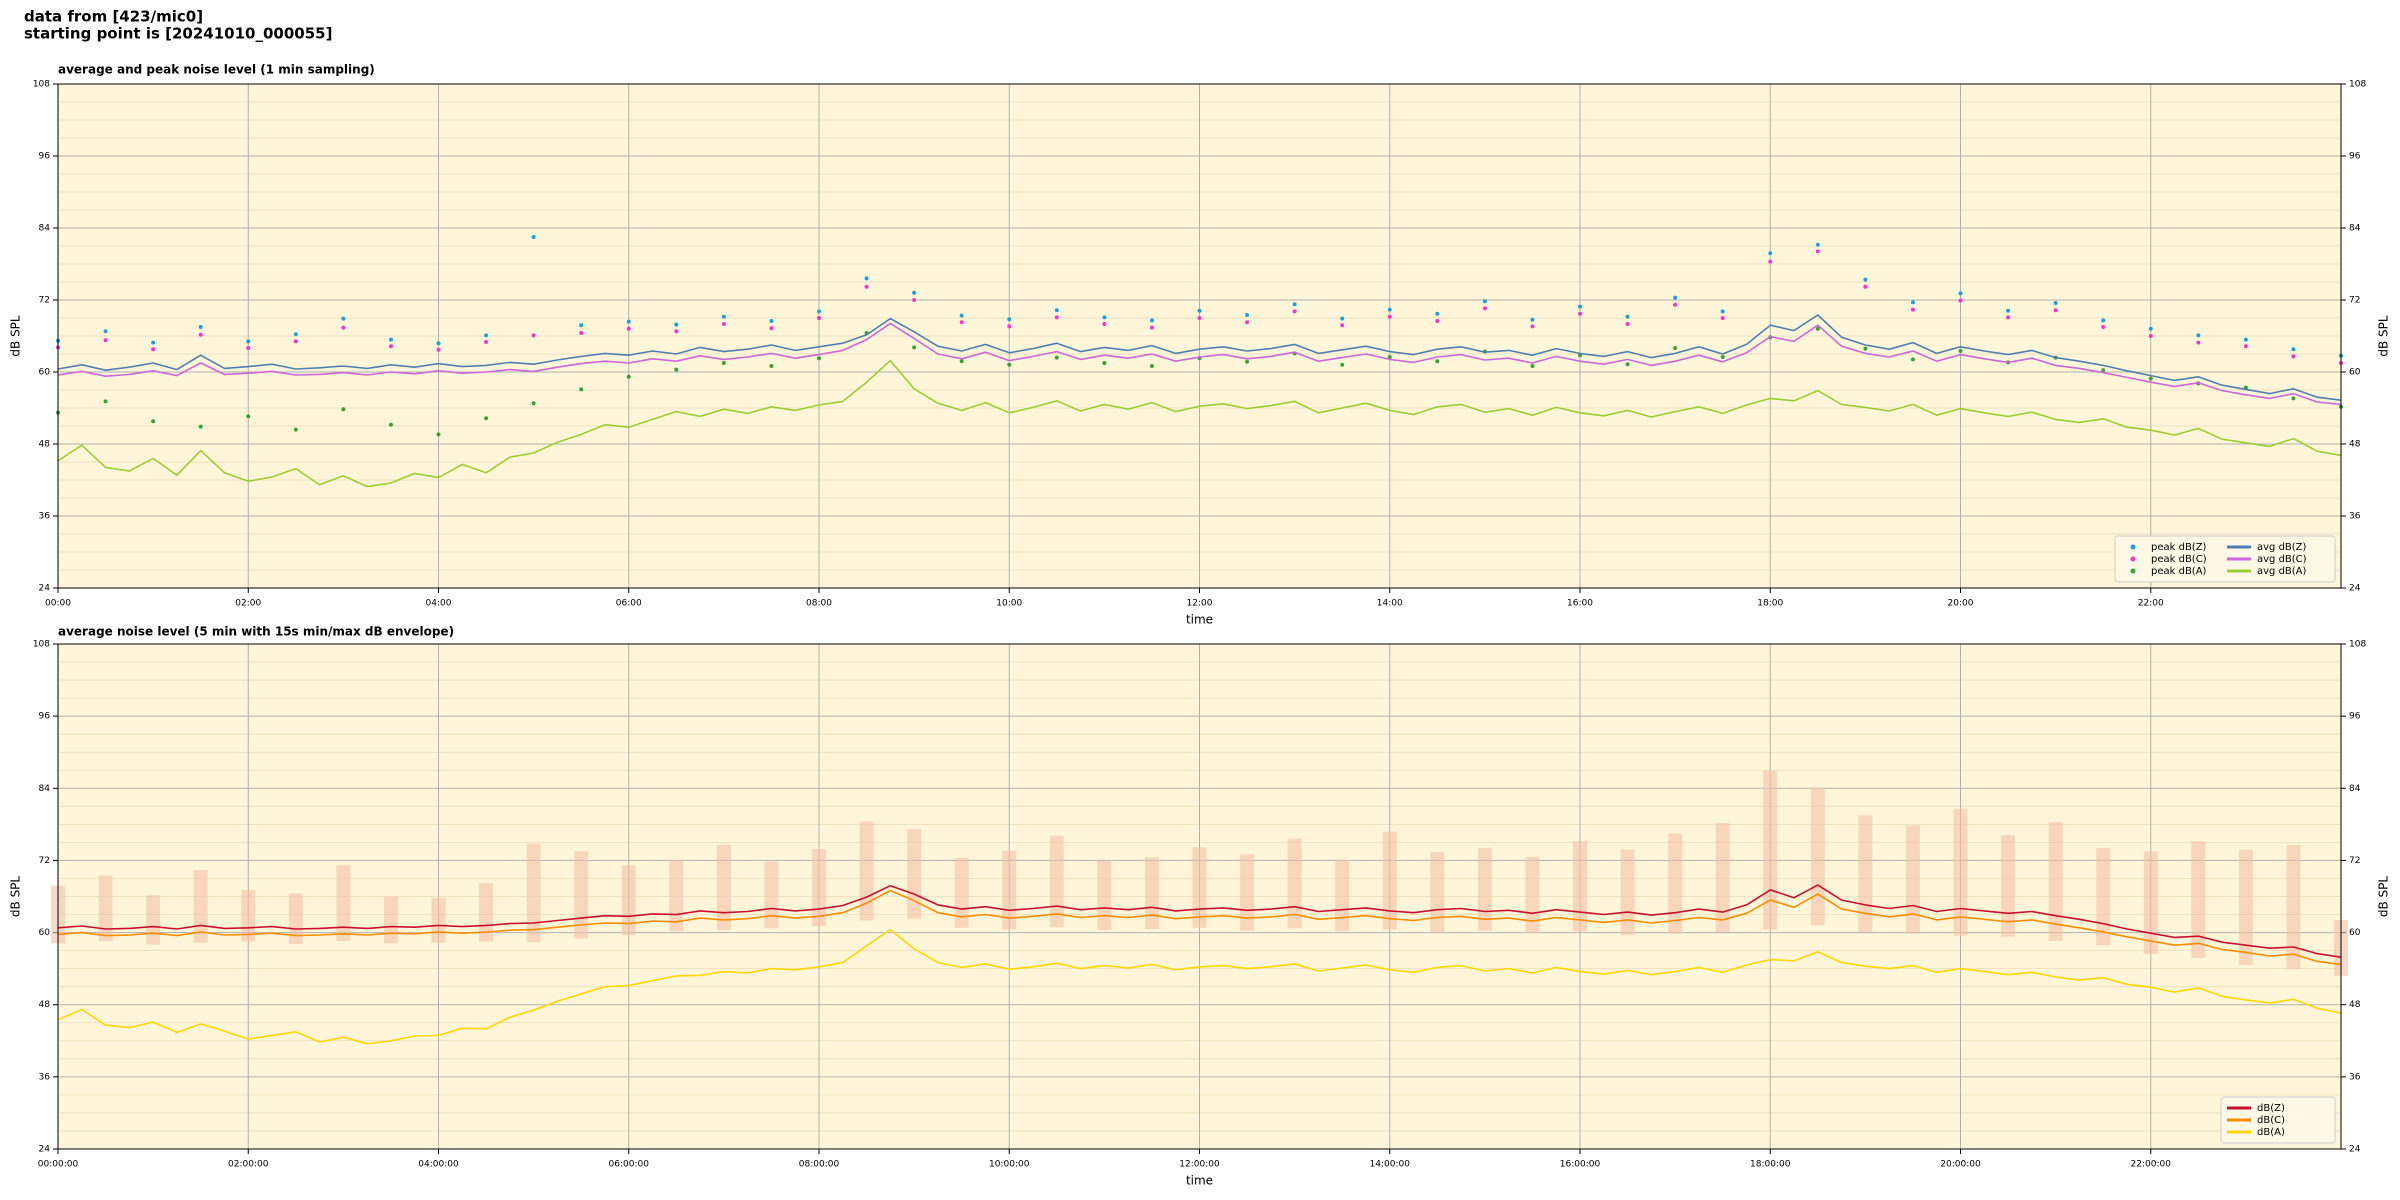 The height and width of the screenshot is (1200, 2400). I want to click on legend-label: peak dB(Z), so click(2179, 547).